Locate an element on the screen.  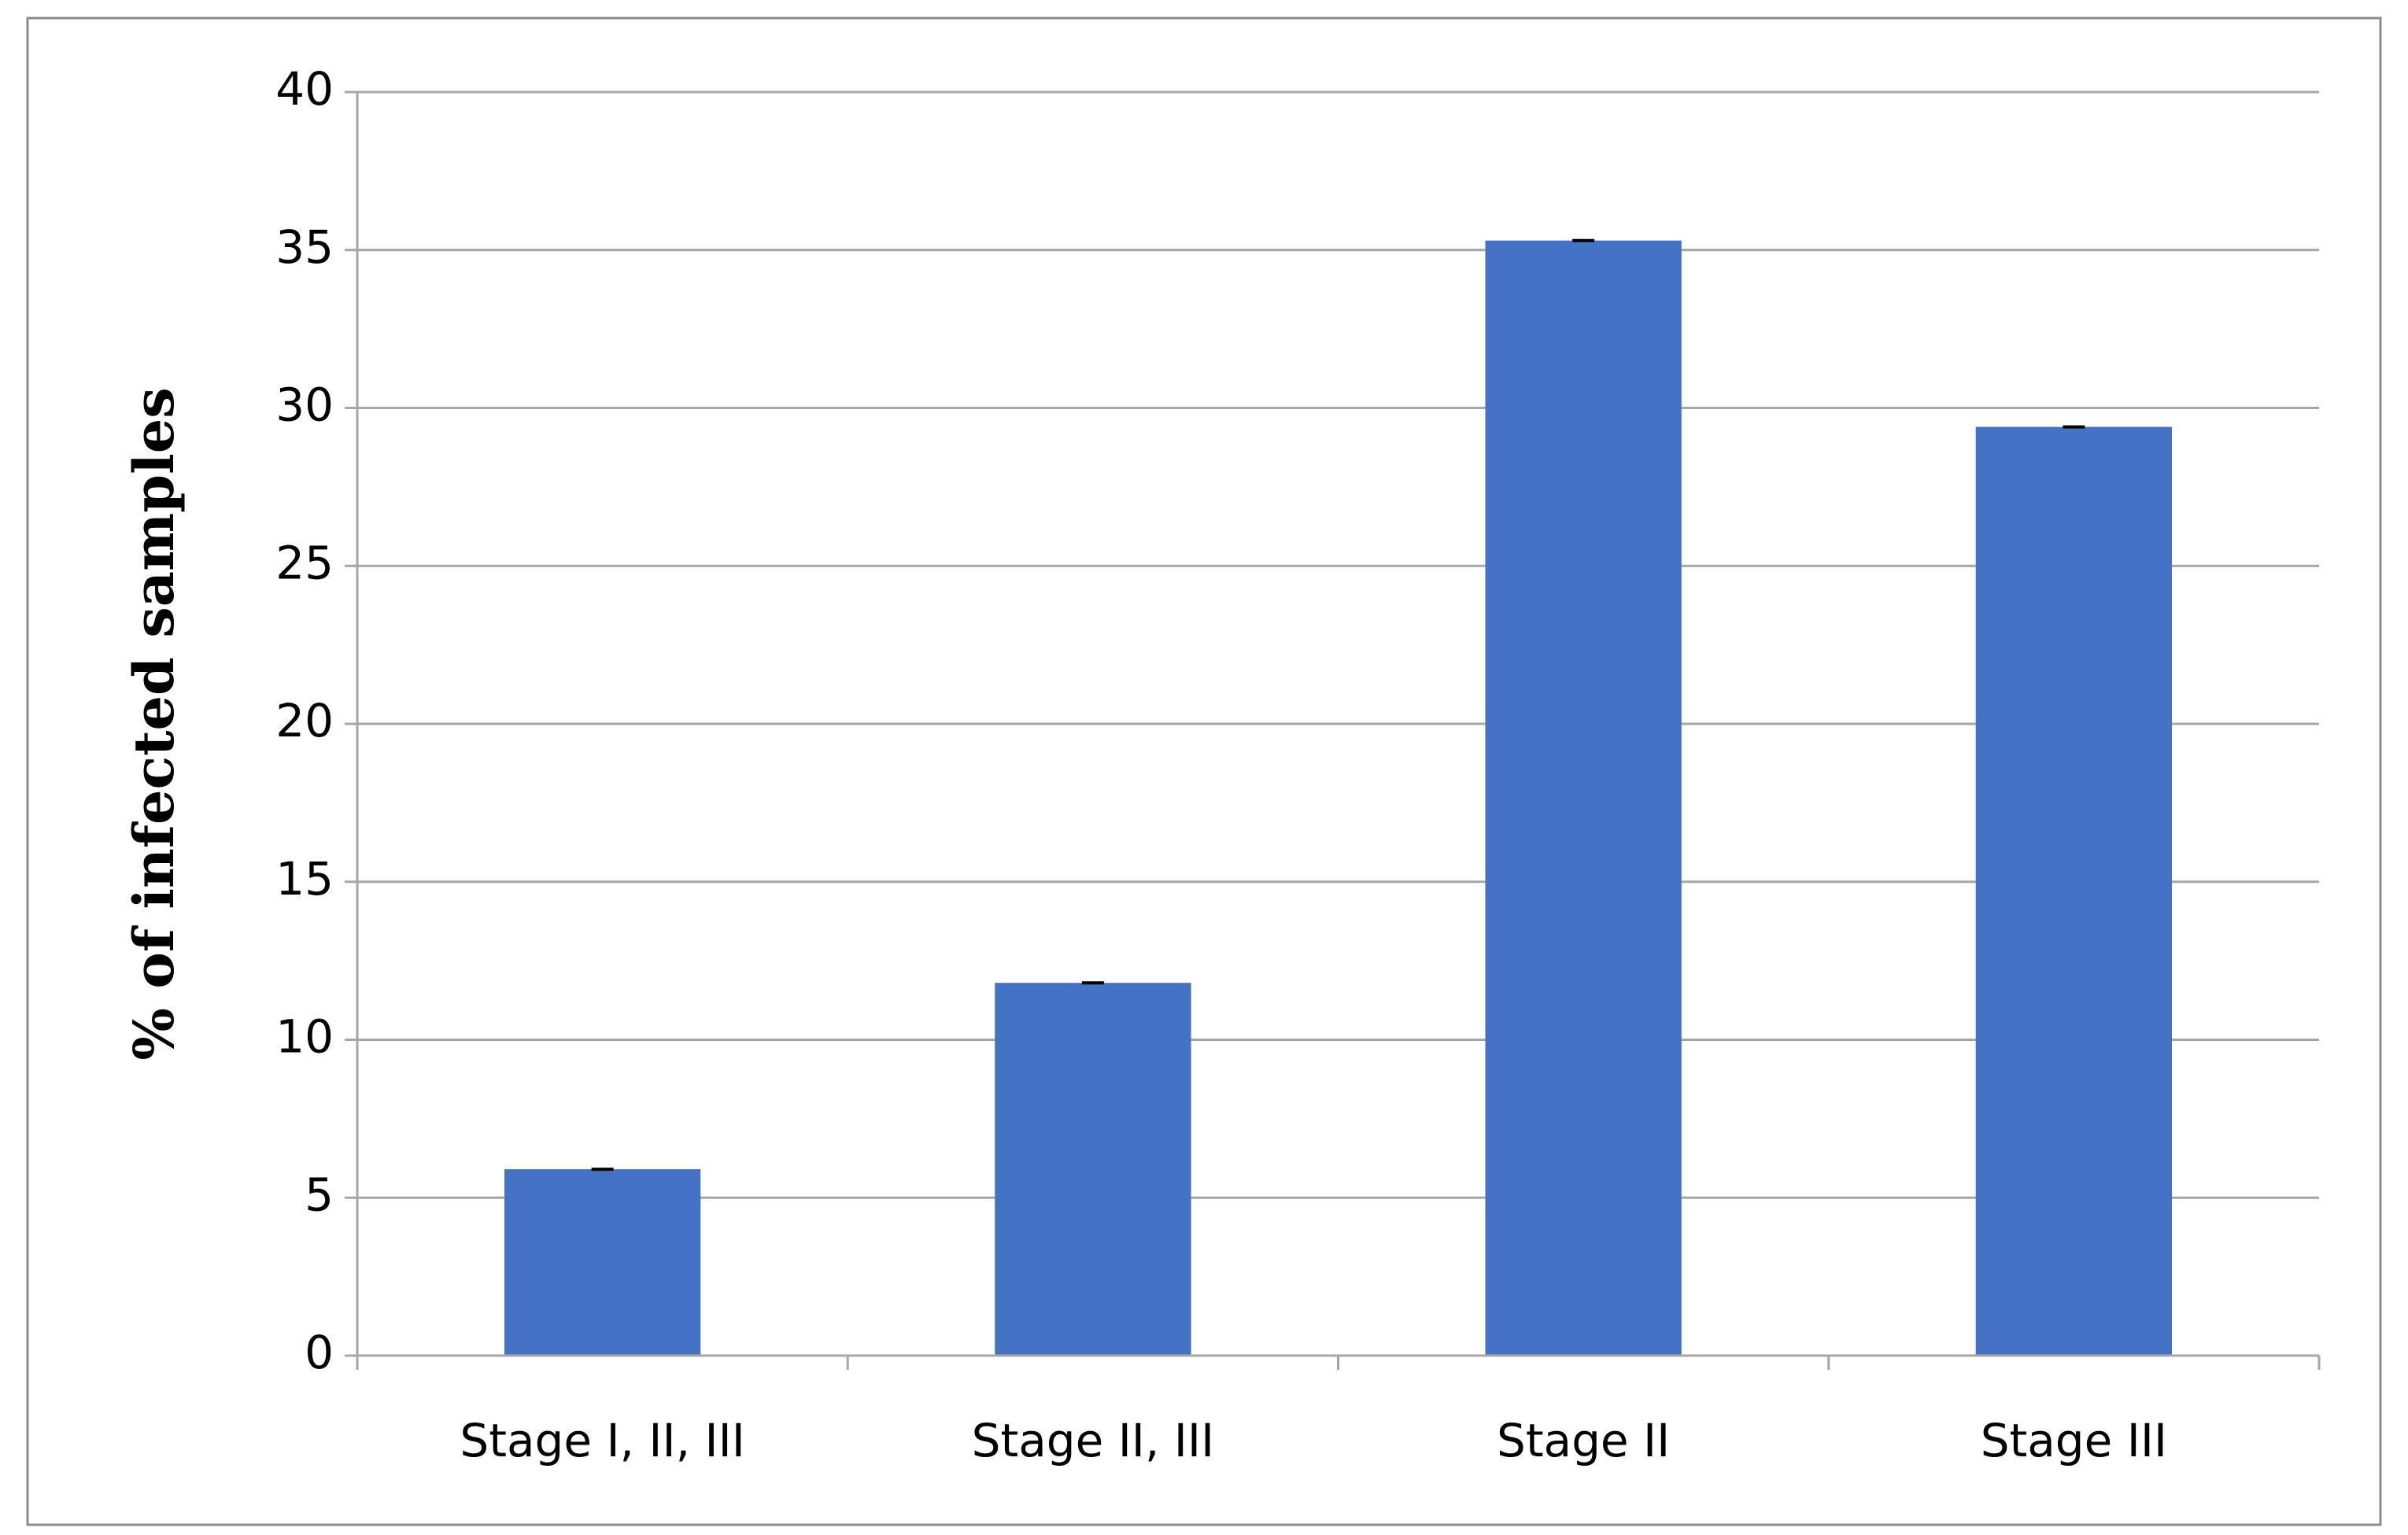
y-axis-title: % of infected samples is located at coordinates (154, 723).